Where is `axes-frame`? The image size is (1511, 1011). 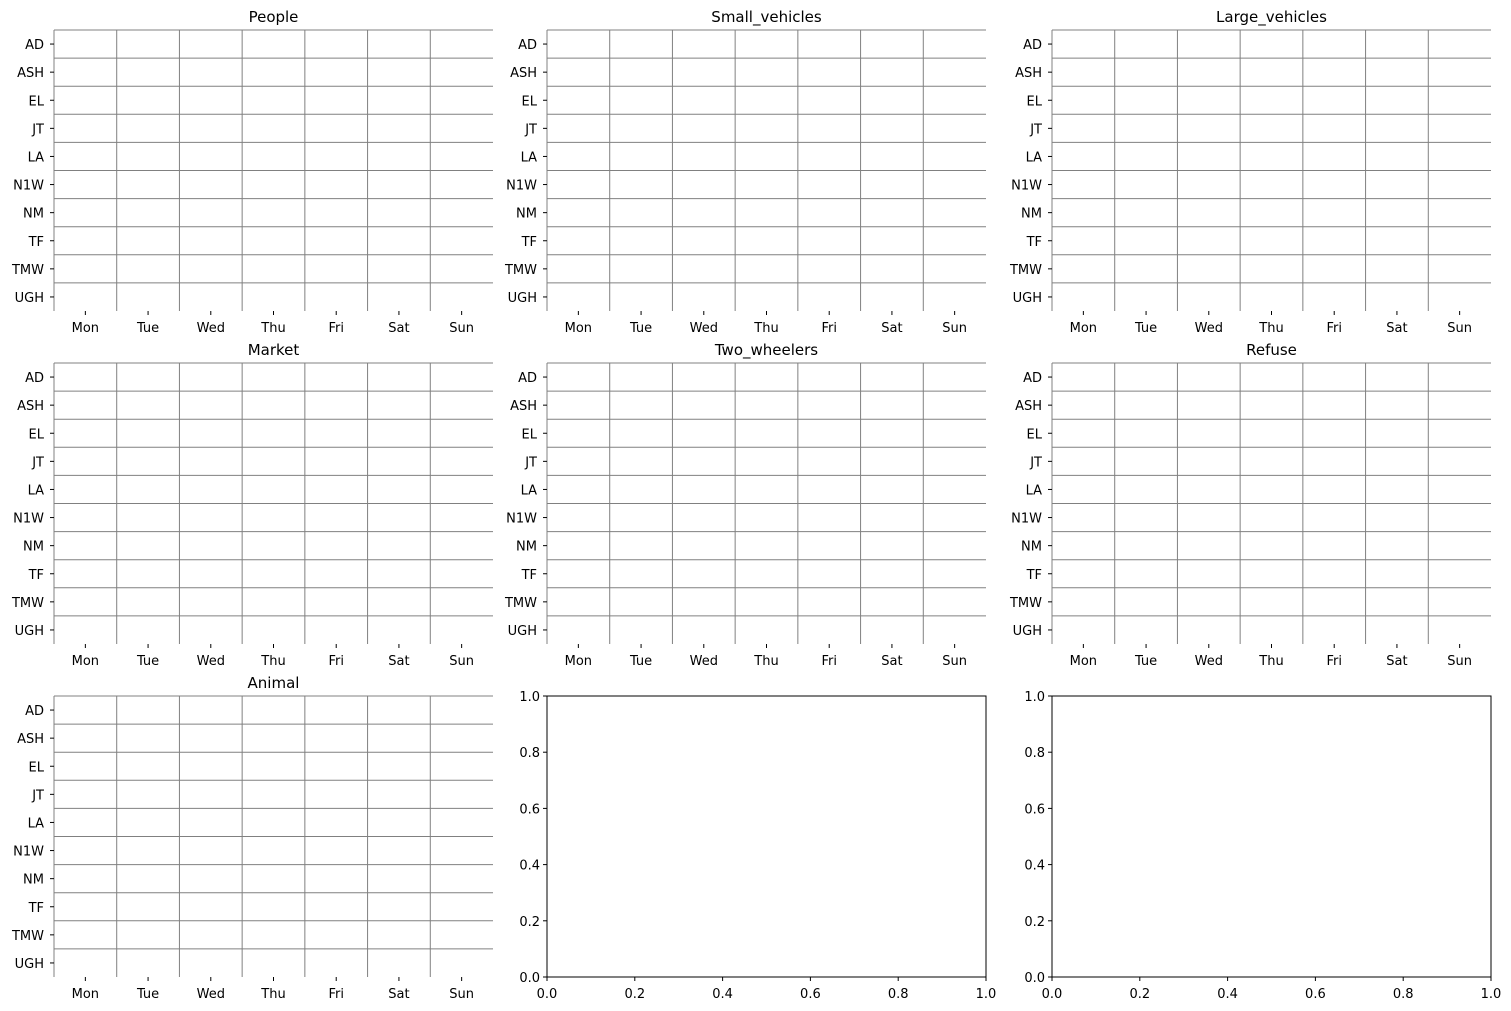
axes-frame is located at coordinates (1271, 836).